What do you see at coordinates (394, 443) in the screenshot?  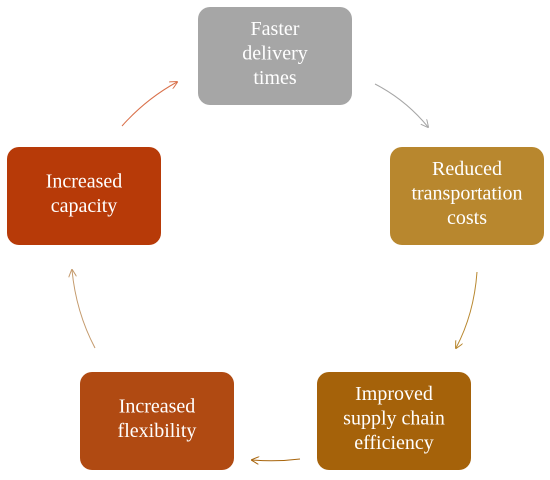 I see `node-label: efficiency` at bounding box center [394, 443].